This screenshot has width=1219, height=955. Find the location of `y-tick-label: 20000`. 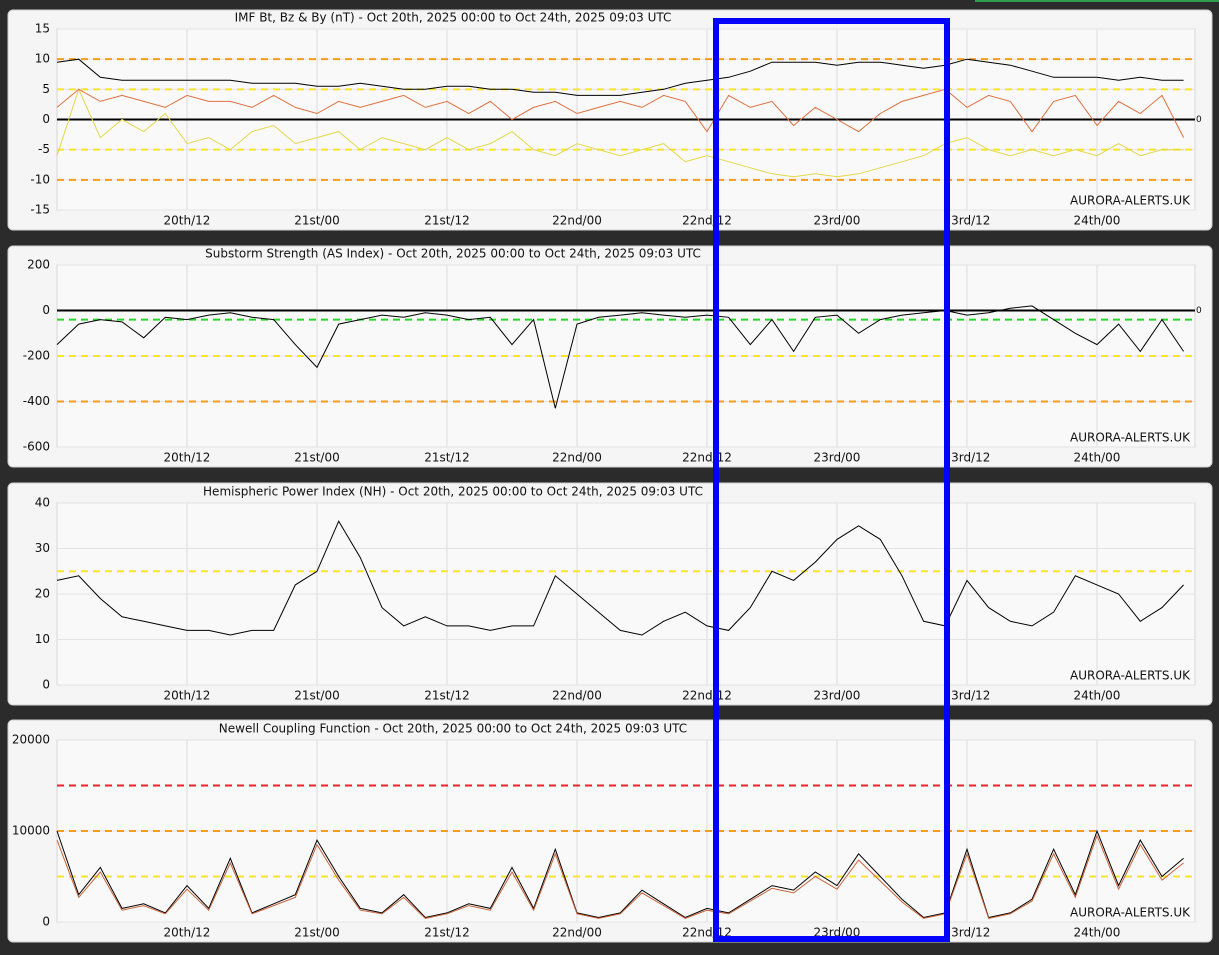

y-tick-label: 20000 is located at coordinates (31, 740).